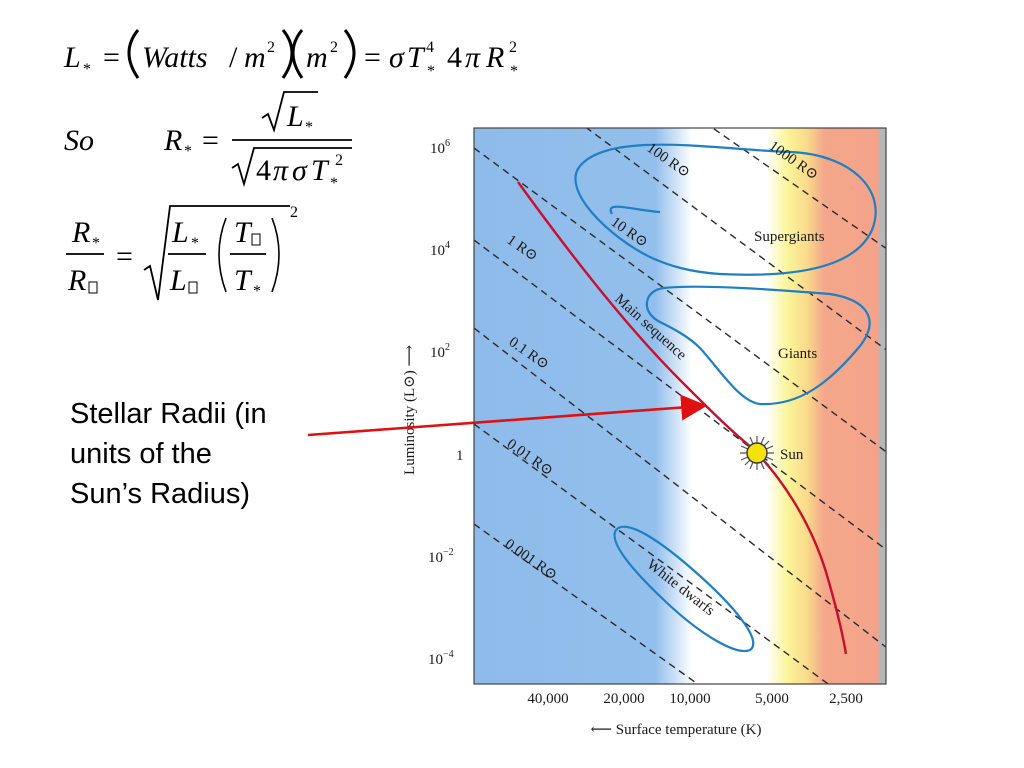 The height and width of the screenshot is (768, 1024). I want to click on y-tick-1e2: 10², so click(440, 351).